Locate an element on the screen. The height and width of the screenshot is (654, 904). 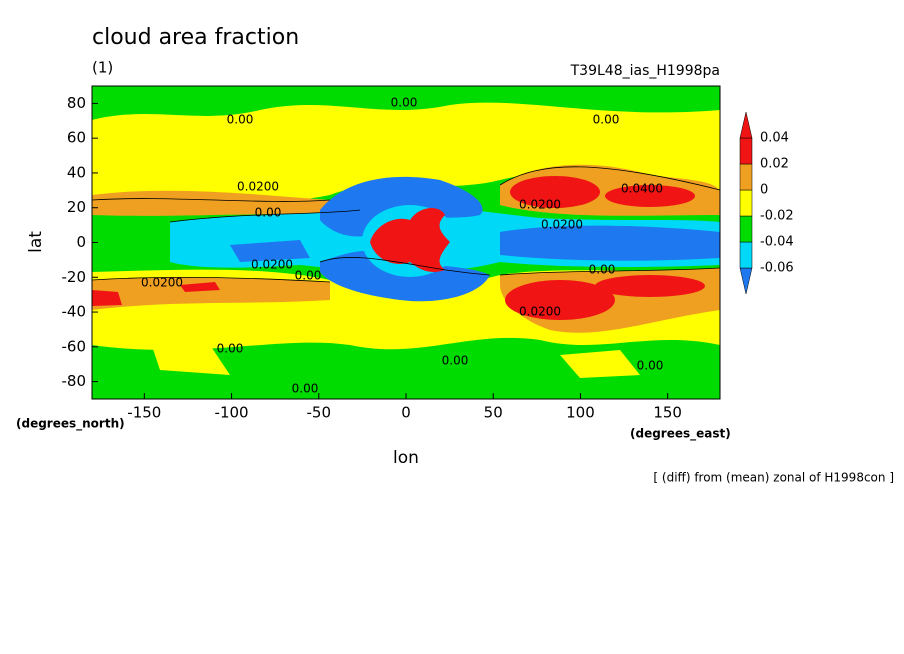
y-tick-label: 60 is located at coordinates (76, 138).